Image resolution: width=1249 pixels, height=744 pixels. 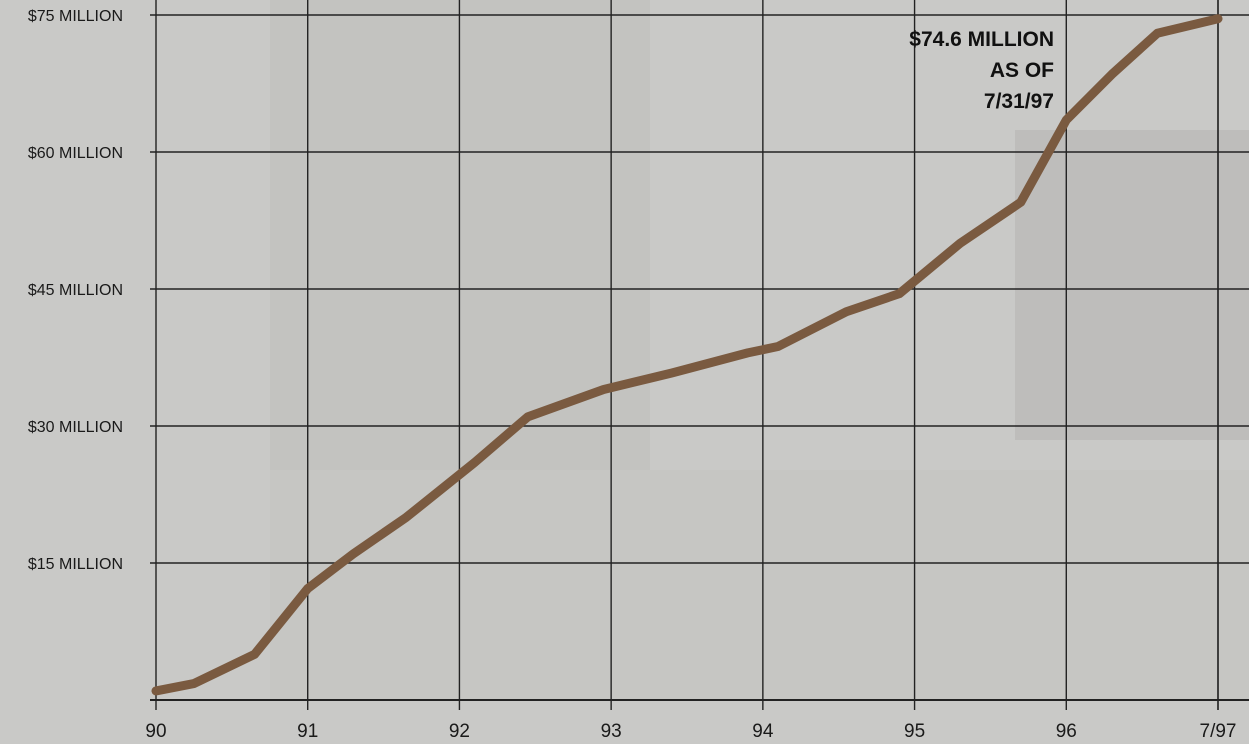 What do you see at coordinates (611, 731) in the screenshot?
I see `x-tick-label: 93` at bounding box center [611, 731].